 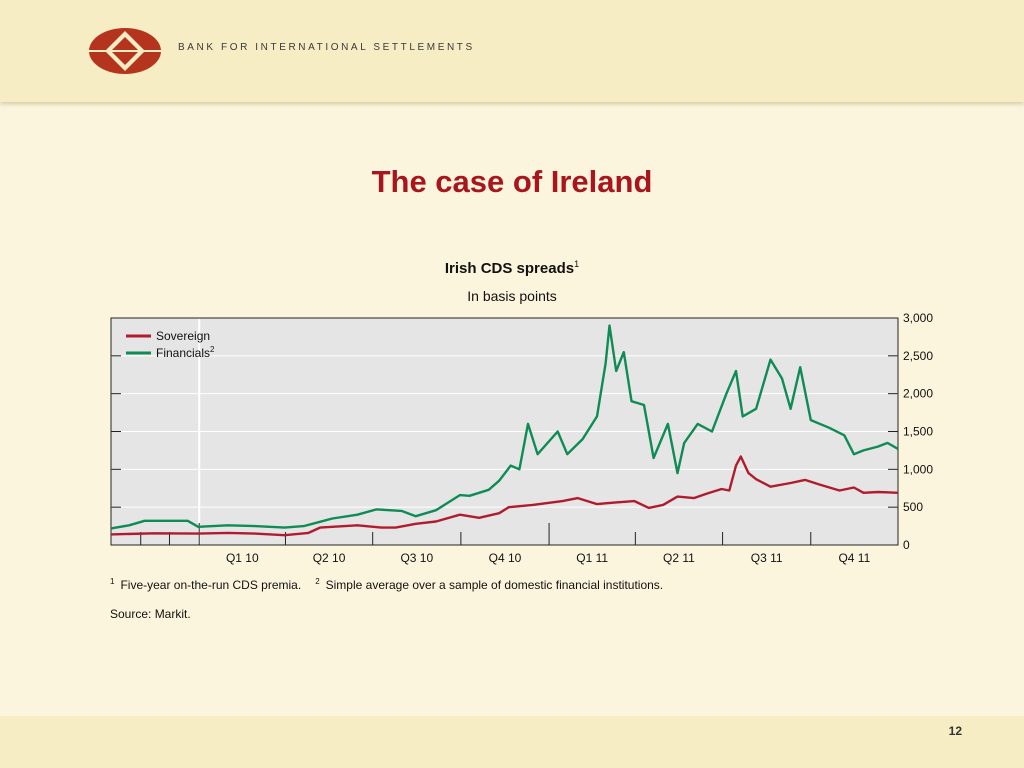 What do you see at coordinates (577, 264) in the screenshot?
I see `chart-title-footnote: 1` at bounding box center [577, 264].